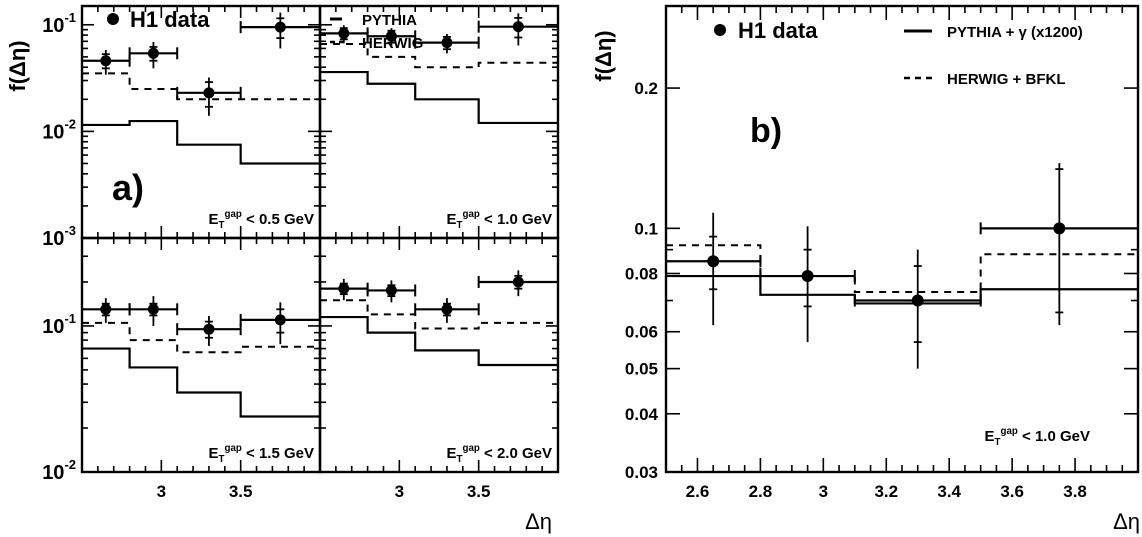 The width and height of the screenshot is (1142, 537). What do you see at coordinates (698, 491) in the screenshot?
I see `x-tick-label: 2.6` at bounding box center [698, 491].